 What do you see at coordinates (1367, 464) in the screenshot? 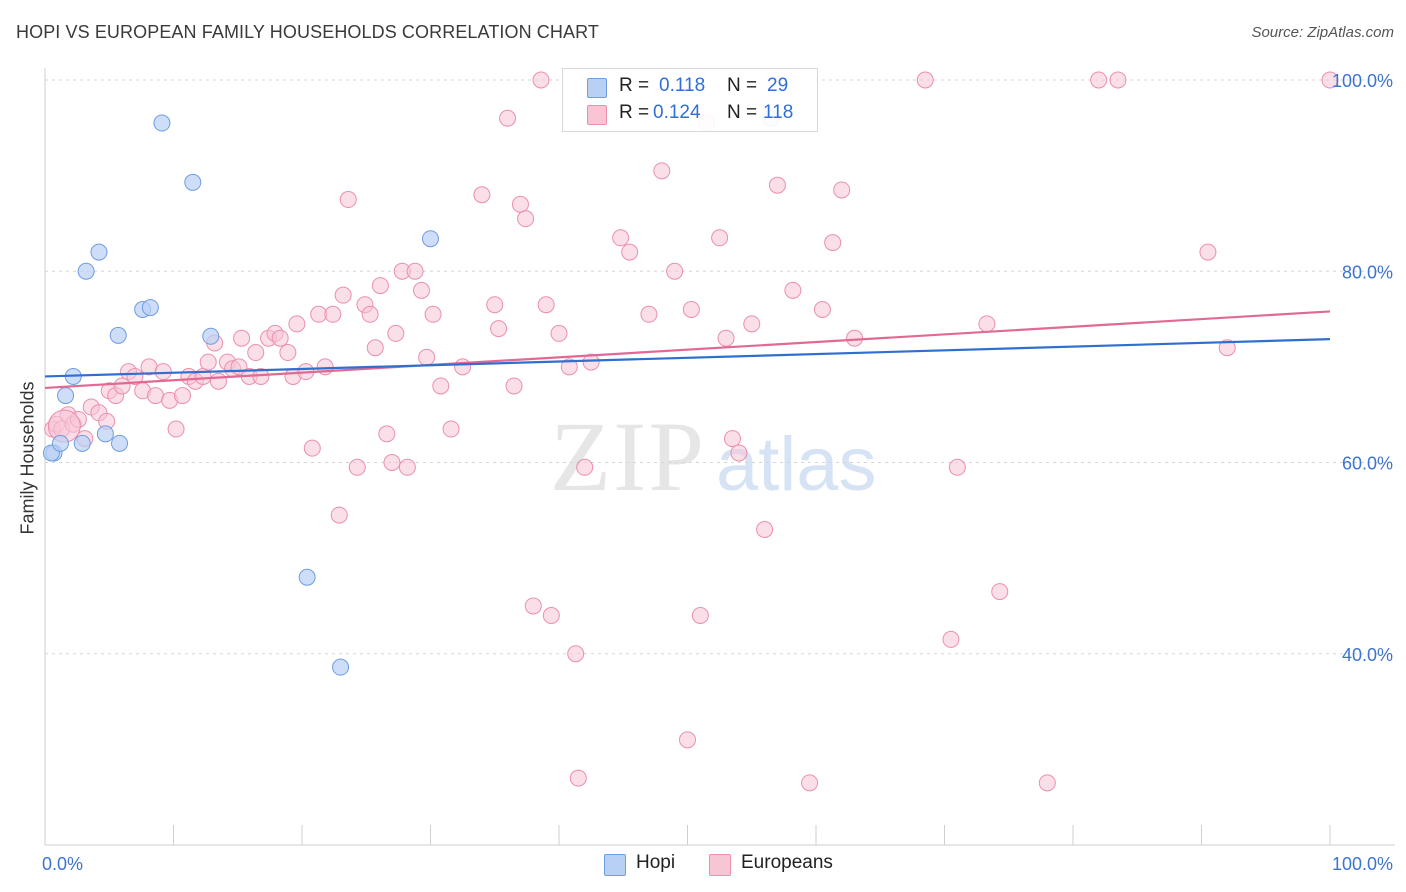
I see `y-tick-label: 60.0%` at bounding box center [1367, 464].